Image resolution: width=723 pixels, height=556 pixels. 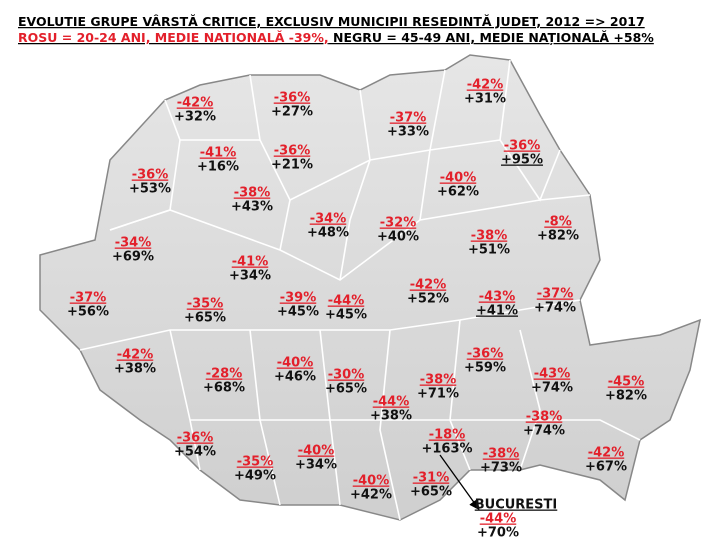 What do you see at coordinates (195, 452) in the screenshot?
I see `county-black-value: +54%` at bounding box center [195, 452].